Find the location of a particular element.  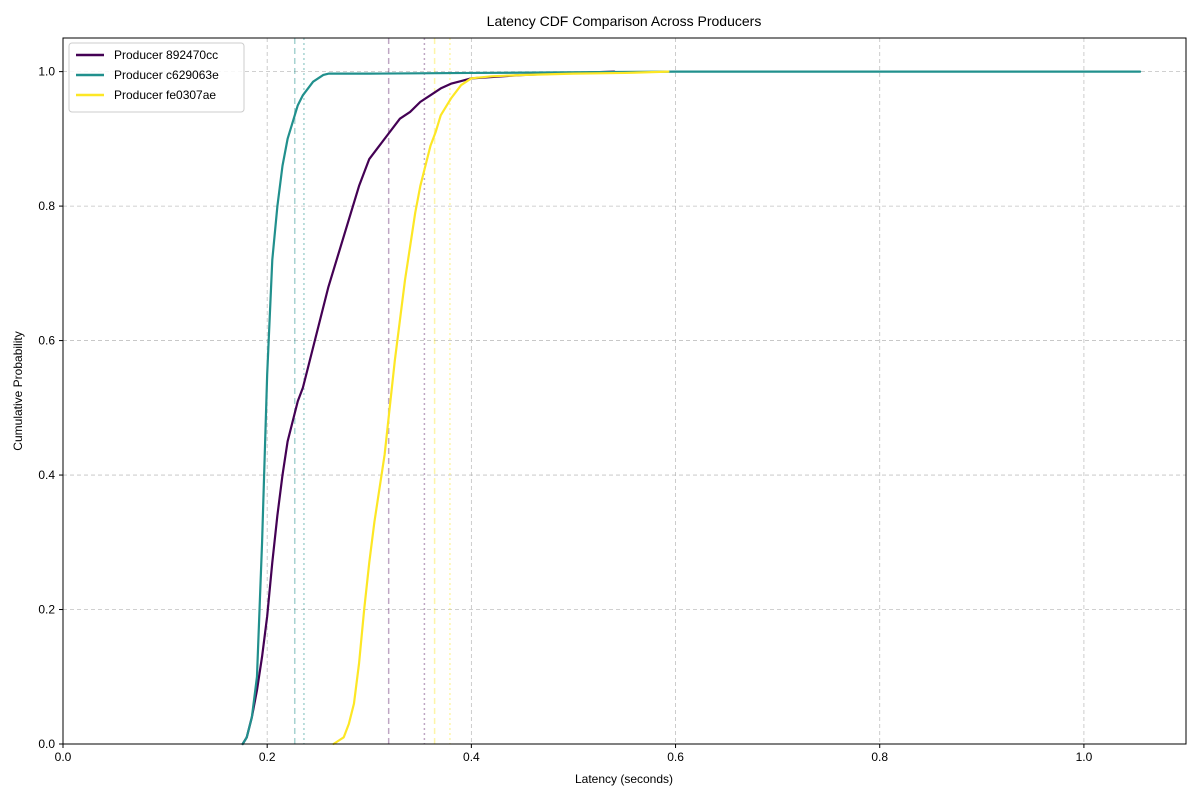

y-tick-label: 0.4 is located at coordinates (46, 475).